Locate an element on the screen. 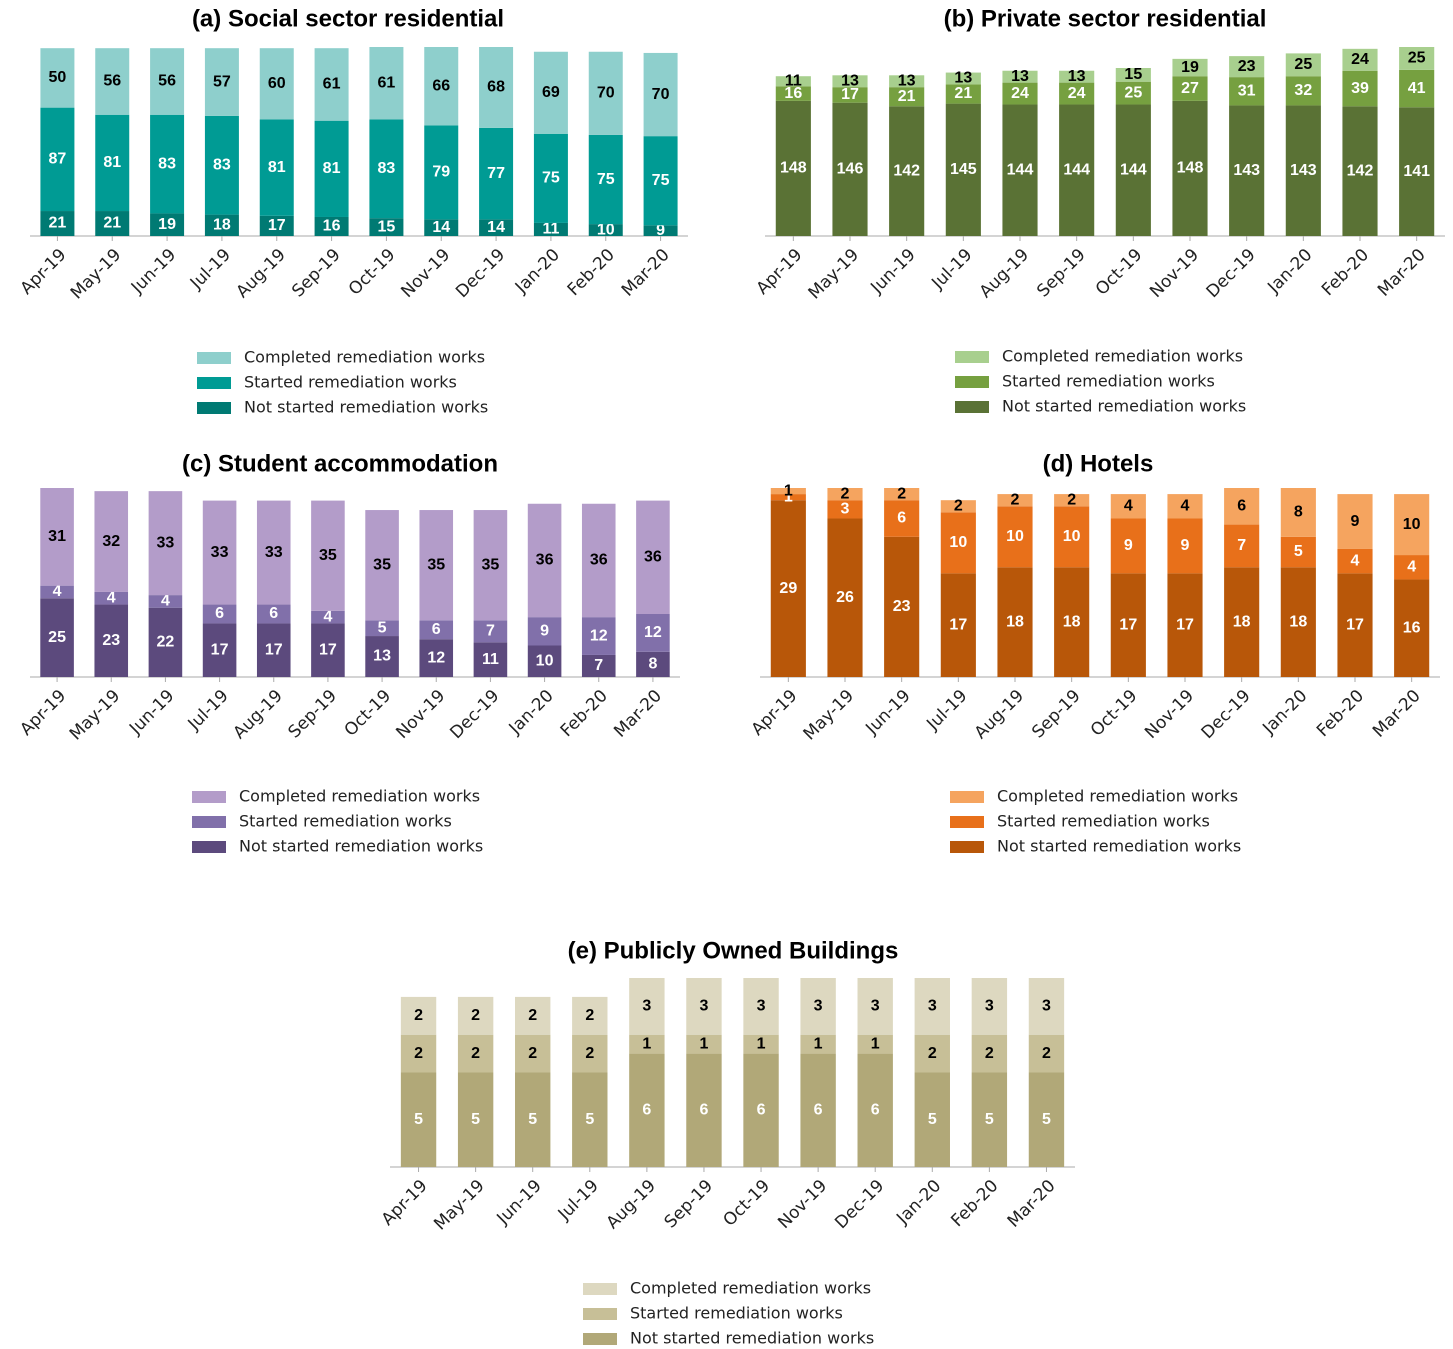  data-label: 70 is located at coordinates (606, 93).